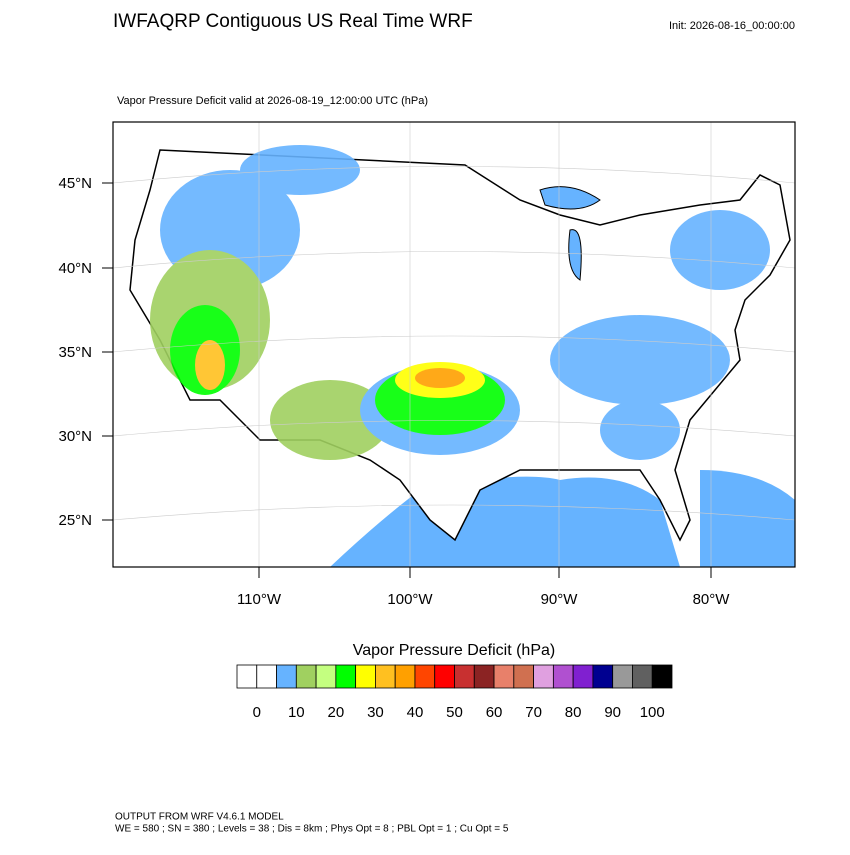  Describe the element at coordinates (336, 712) in the screenshot. I see `colorbar-label: 20` at that location.